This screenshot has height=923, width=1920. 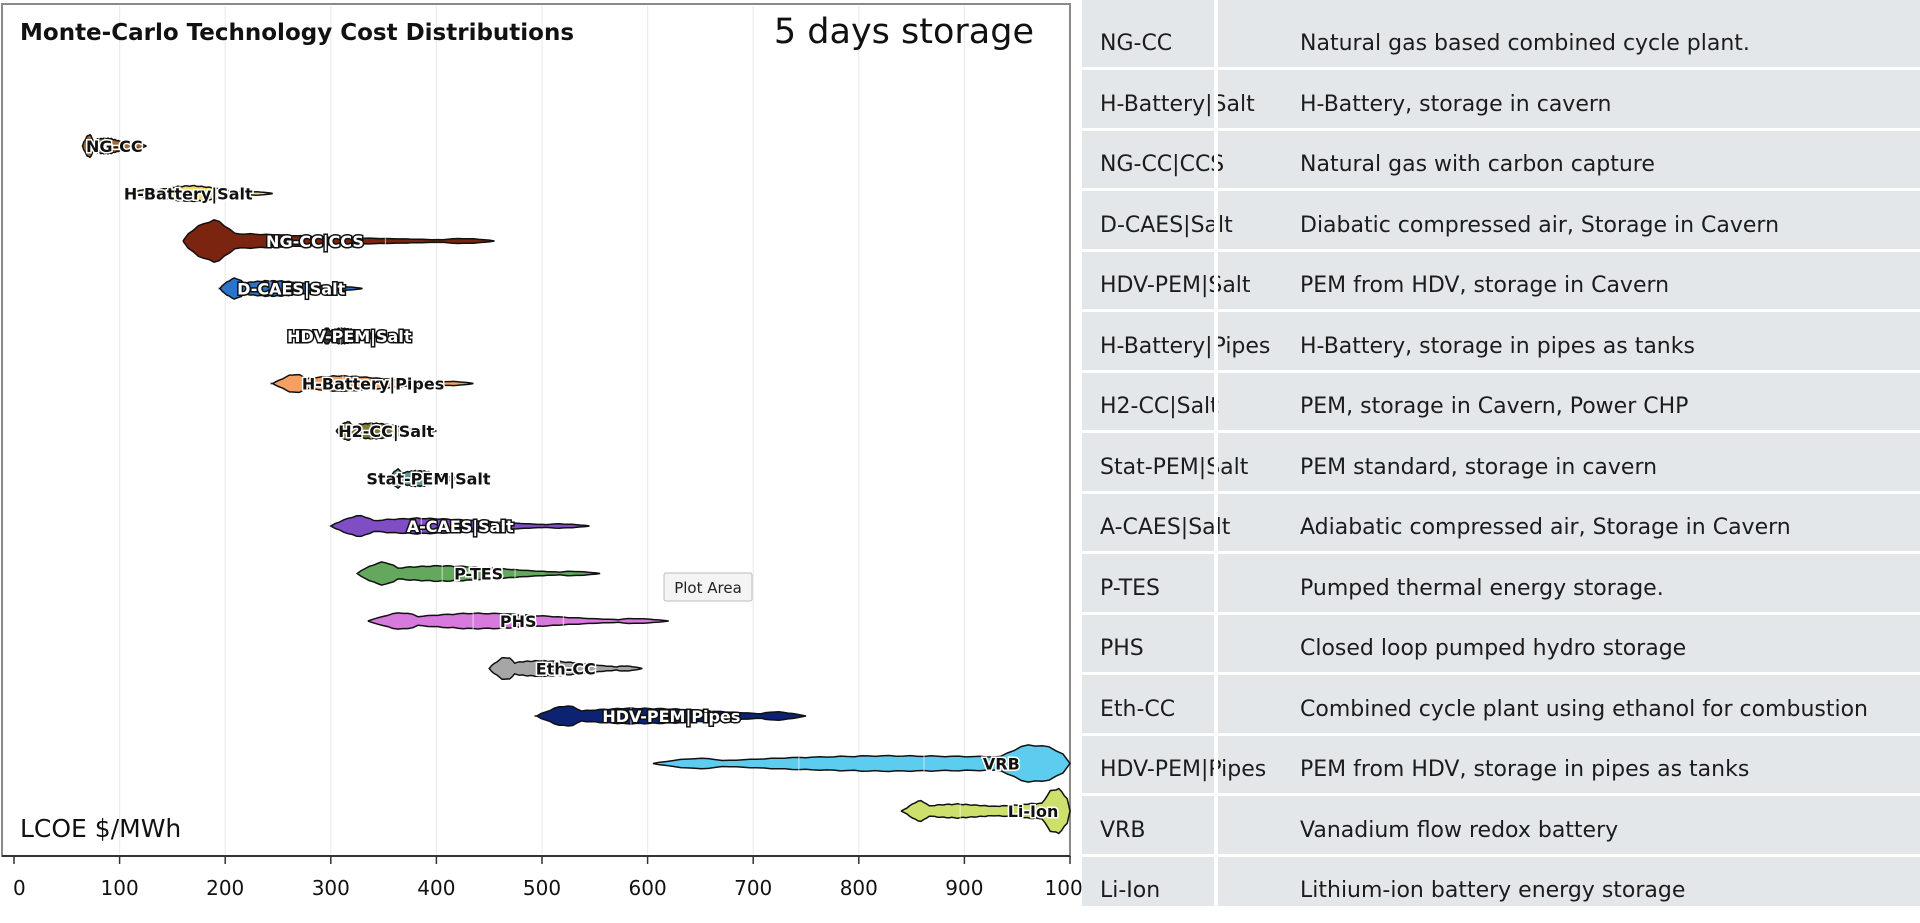 I want to click on x-tick-label-300: 300, so click(x=331, y=888).